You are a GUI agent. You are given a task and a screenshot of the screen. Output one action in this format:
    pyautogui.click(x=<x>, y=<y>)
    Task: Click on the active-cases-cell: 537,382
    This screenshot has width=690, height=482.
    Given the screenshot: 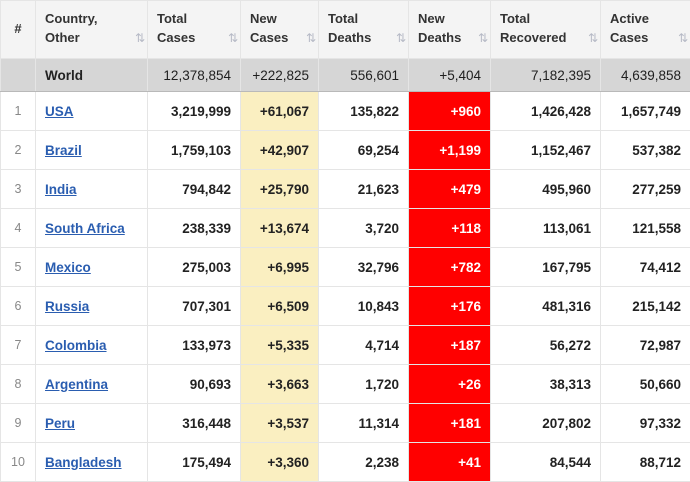 What is the action you would take?
    pyautogui.click(x=645, y=150)
    